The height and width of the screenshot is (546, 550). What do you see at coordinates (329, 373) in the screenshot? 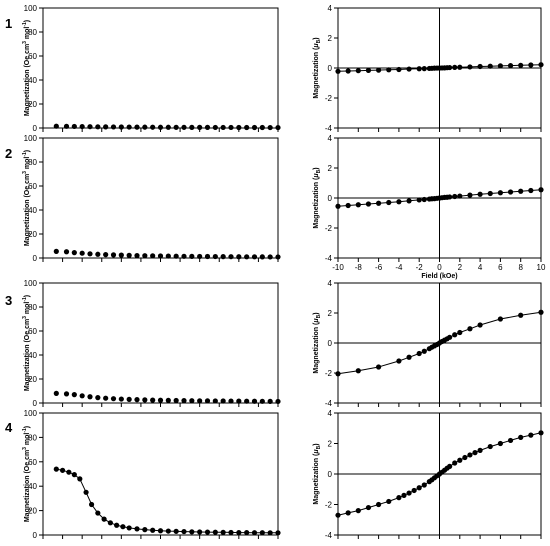
I see `y-tick-label: -2` at bounding box center [329, 373].